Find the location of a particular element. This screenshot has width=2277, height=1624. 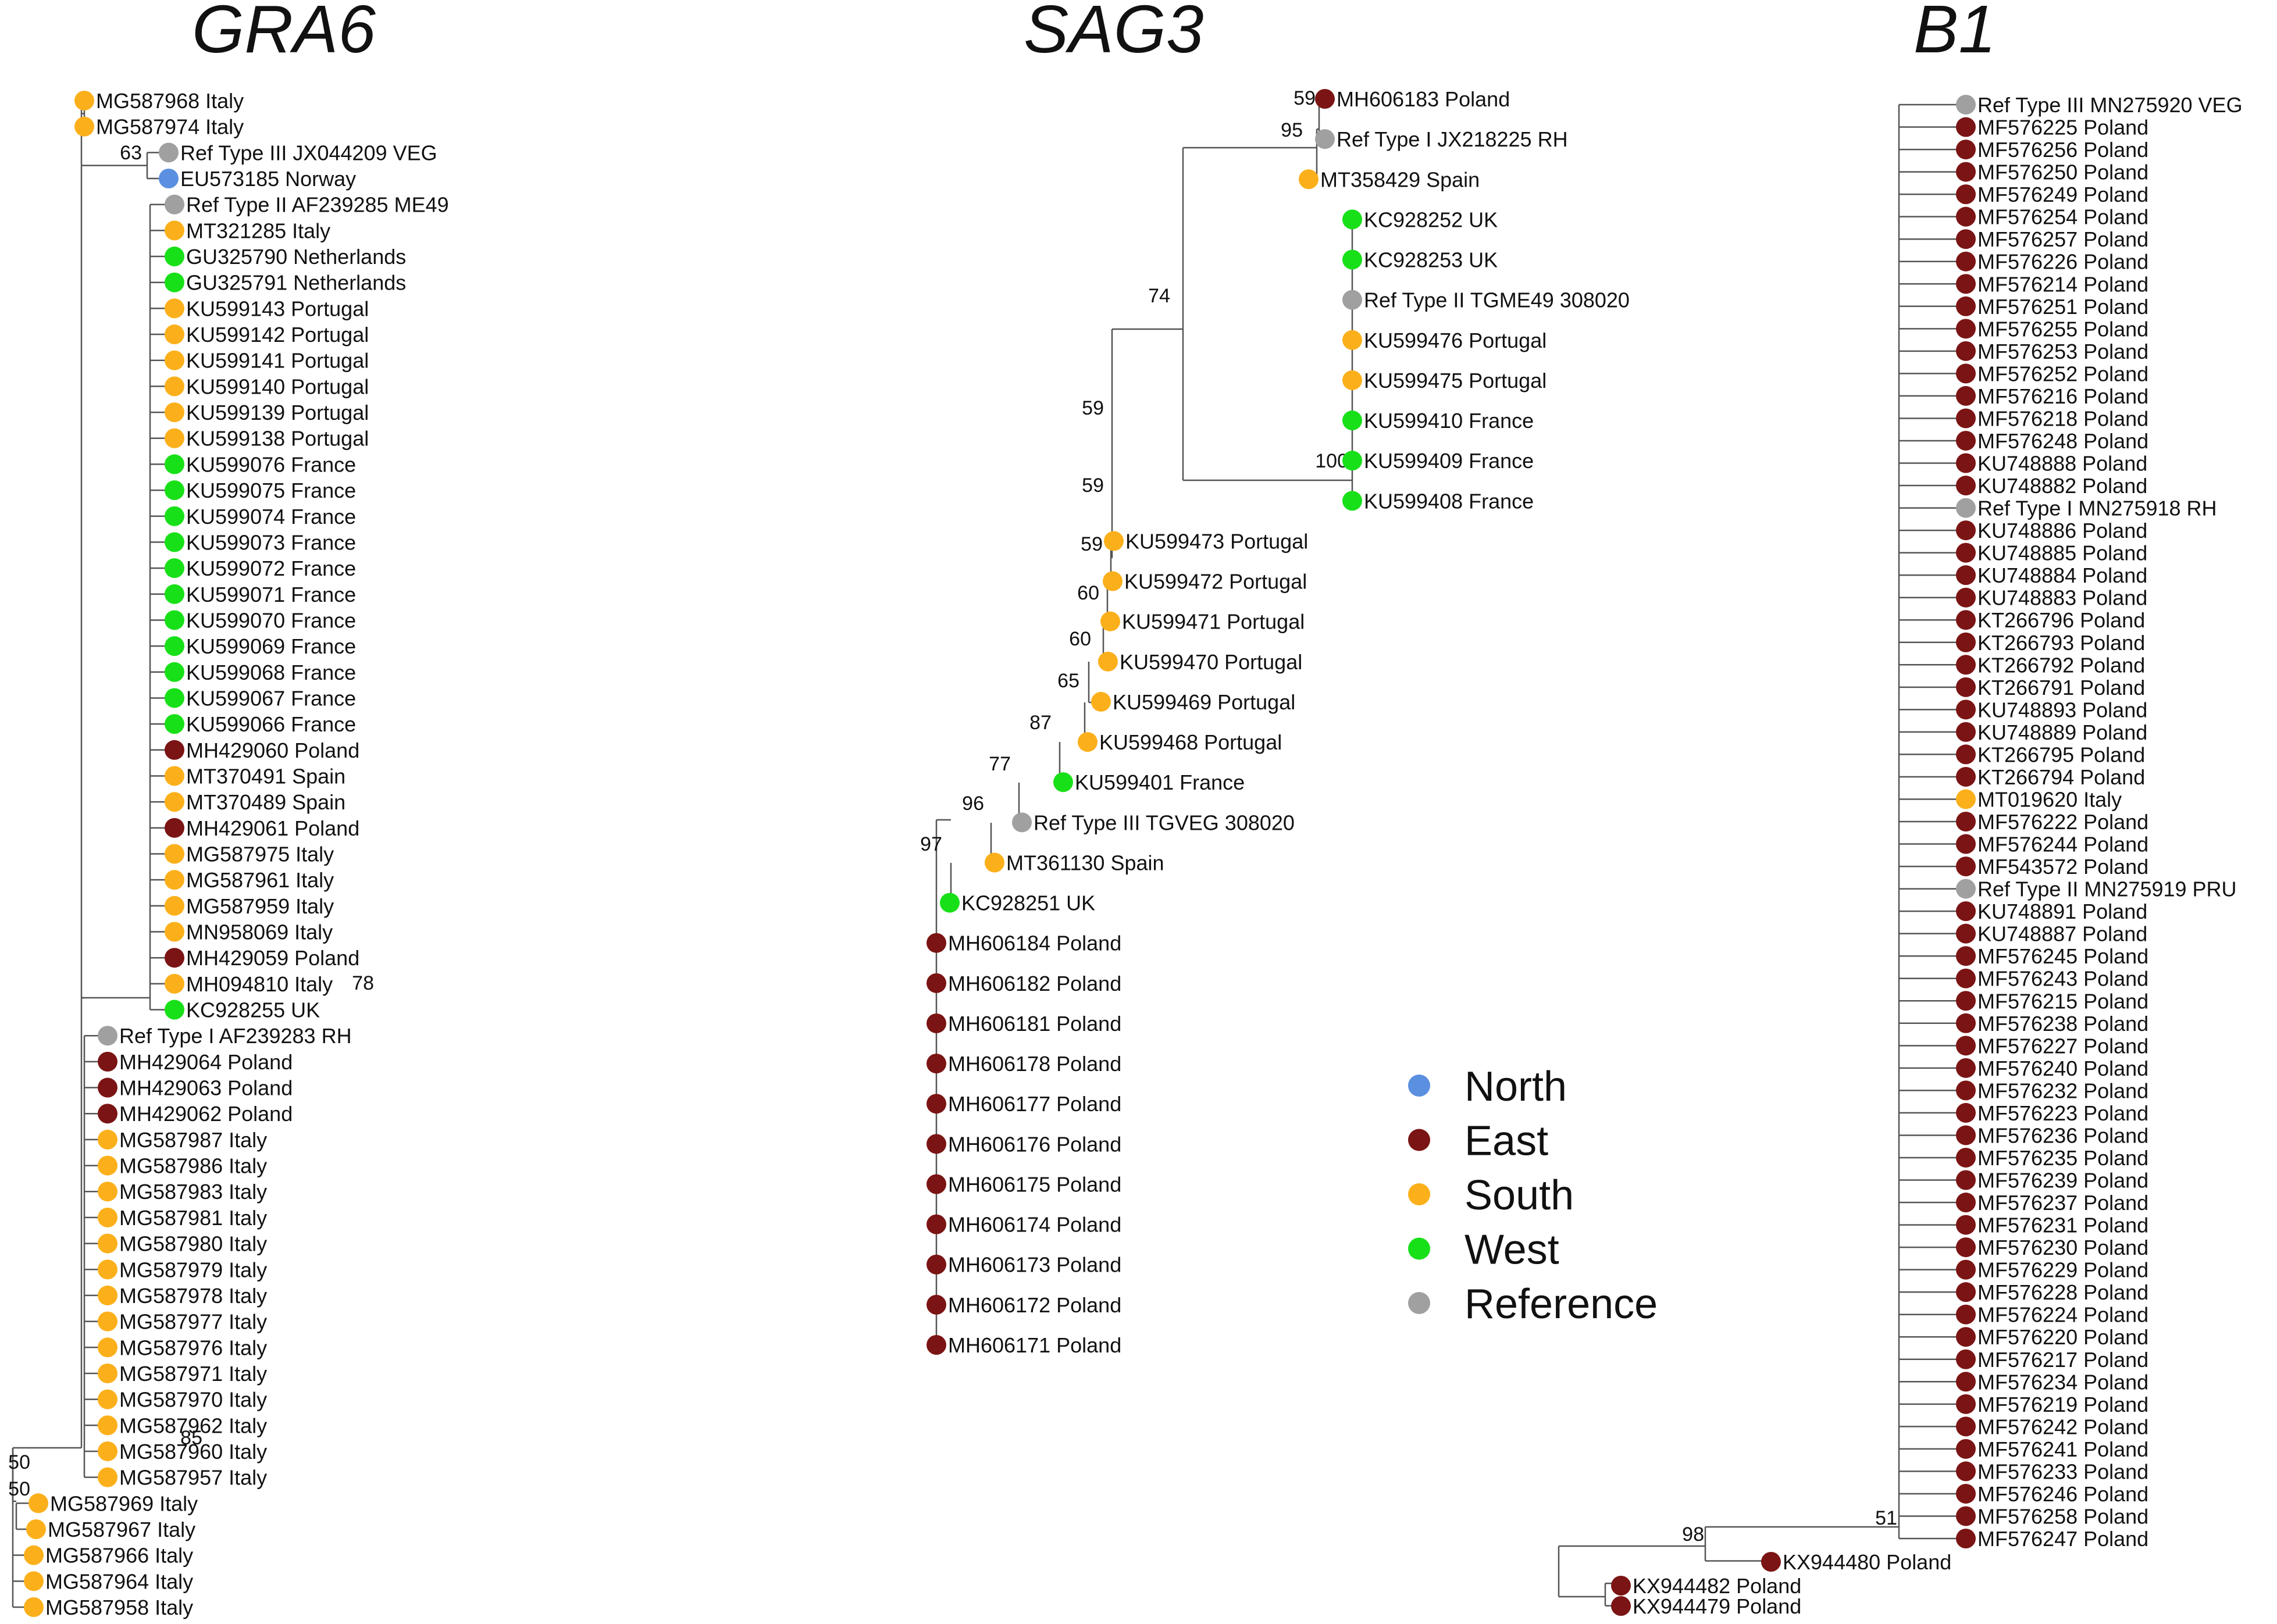

gra6-leaf-label: MH429059 Poland is located at coordinates (272, 958).